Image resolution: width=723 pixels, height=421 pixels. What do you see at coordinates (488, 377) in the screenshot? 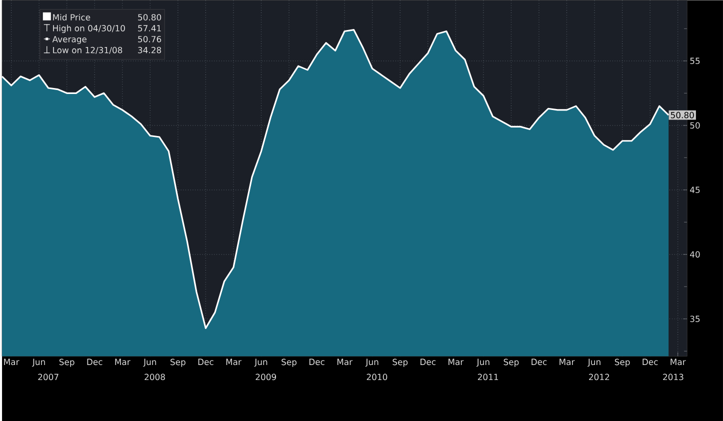
I see `text: 2011` at bounding box center [488, 377].